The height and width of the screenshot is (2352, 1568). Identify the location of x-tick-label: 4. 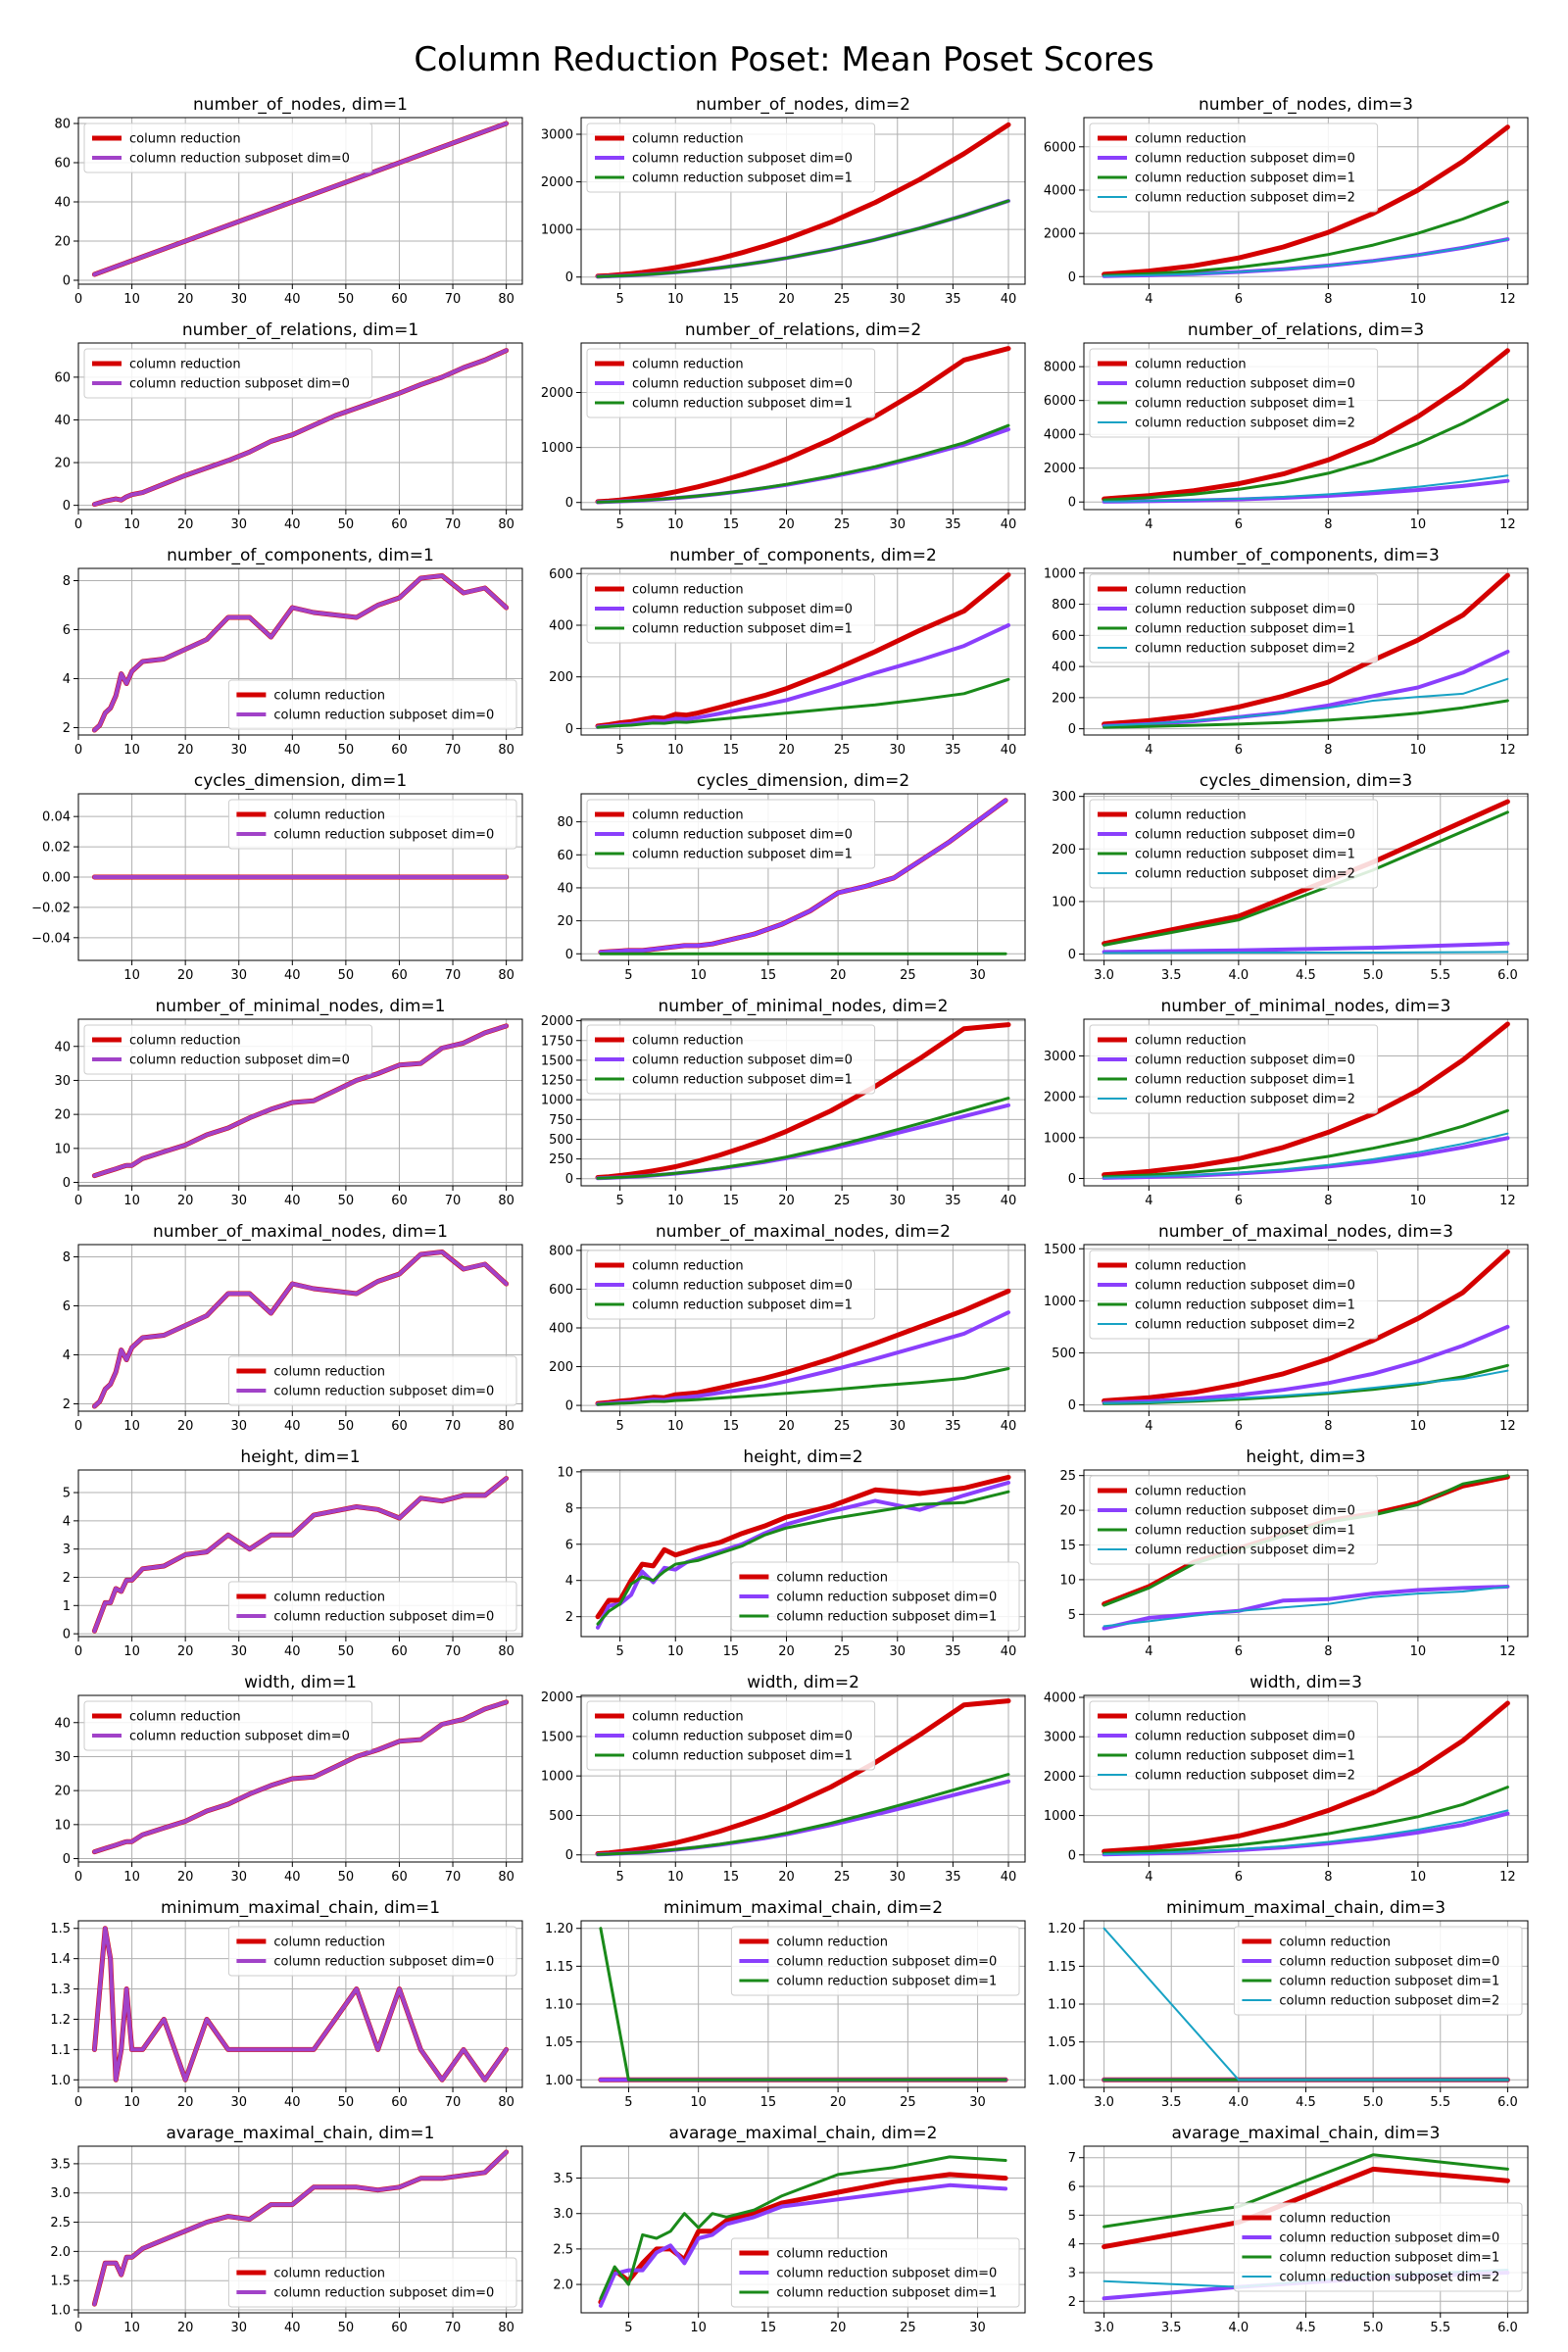
(1148, 1651).